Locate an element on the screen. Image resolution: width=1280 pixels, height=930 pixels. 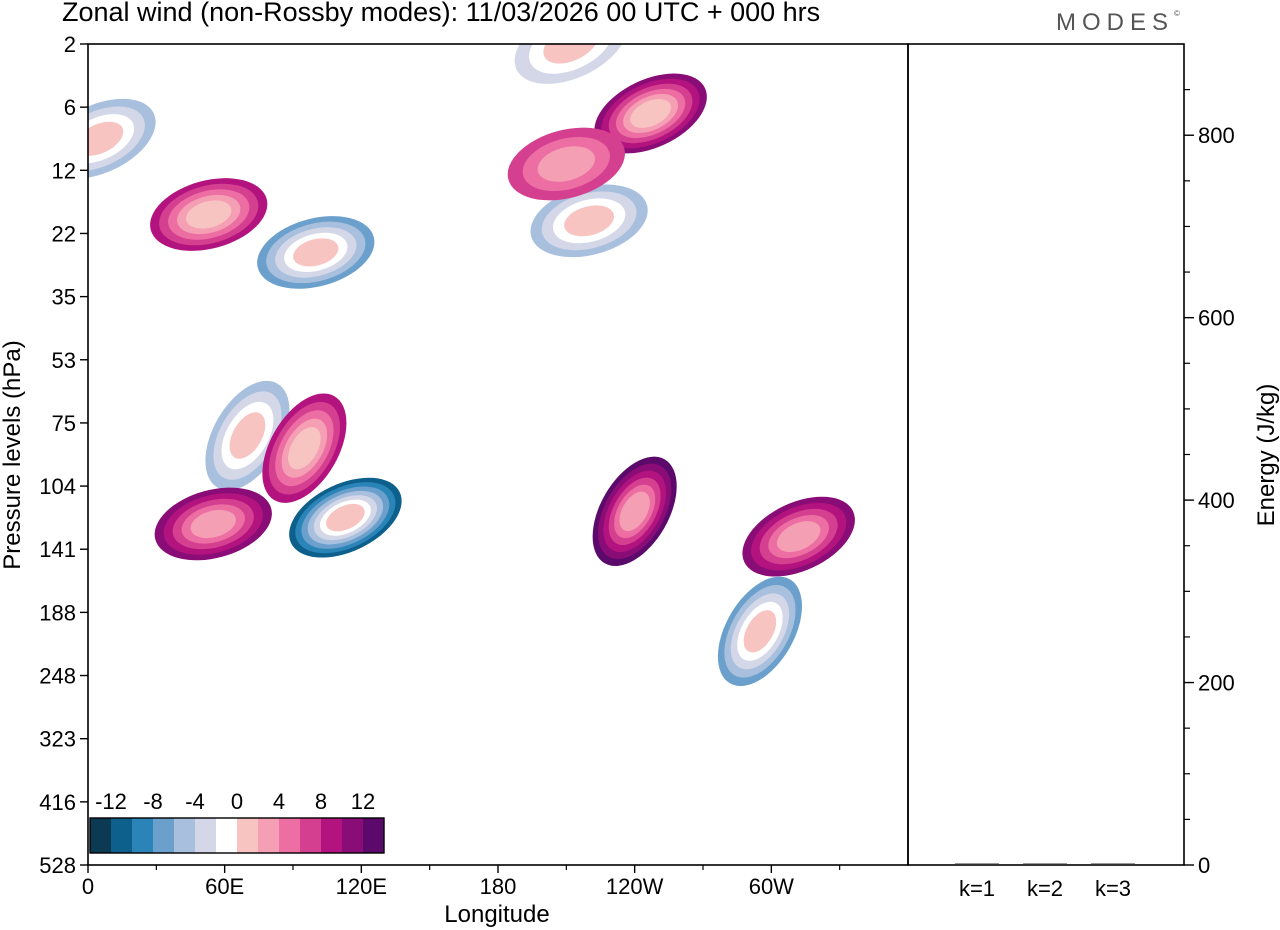
colorbar-label: 0 is located at coordinates (237, 801).